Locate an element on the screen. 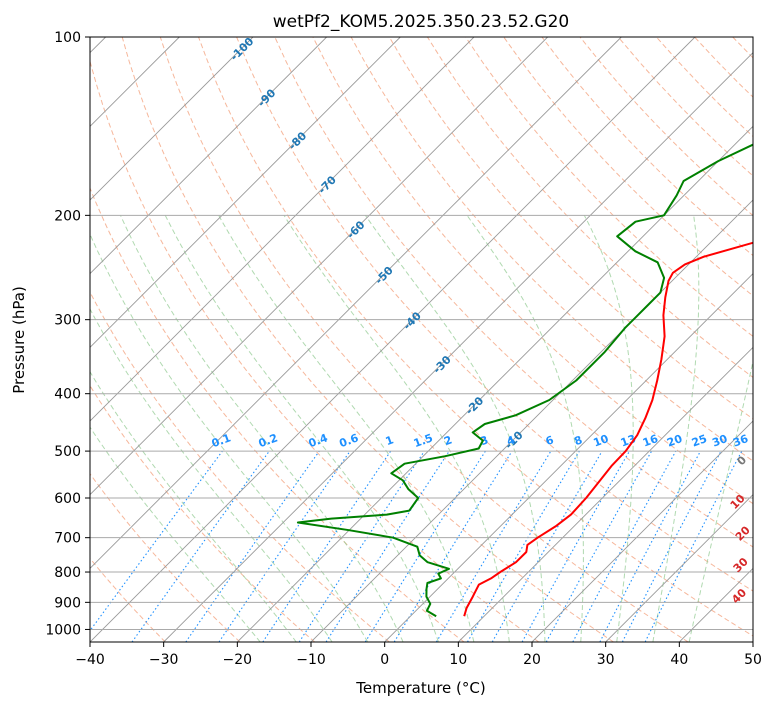  x-tick-label: 30 is located at coordinates (606, 660).